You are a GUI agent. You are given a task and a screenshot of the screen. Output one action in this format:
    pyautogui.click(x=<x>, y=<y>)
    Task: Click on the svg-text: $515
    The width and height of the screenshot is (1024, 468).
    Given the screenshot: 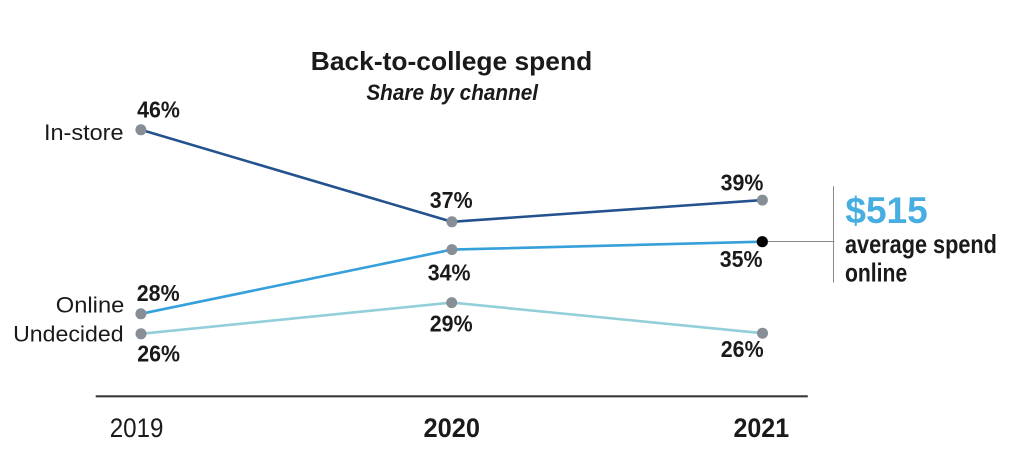 What is the action you would take?
    pyautogui.click(x=886, y=210)
    